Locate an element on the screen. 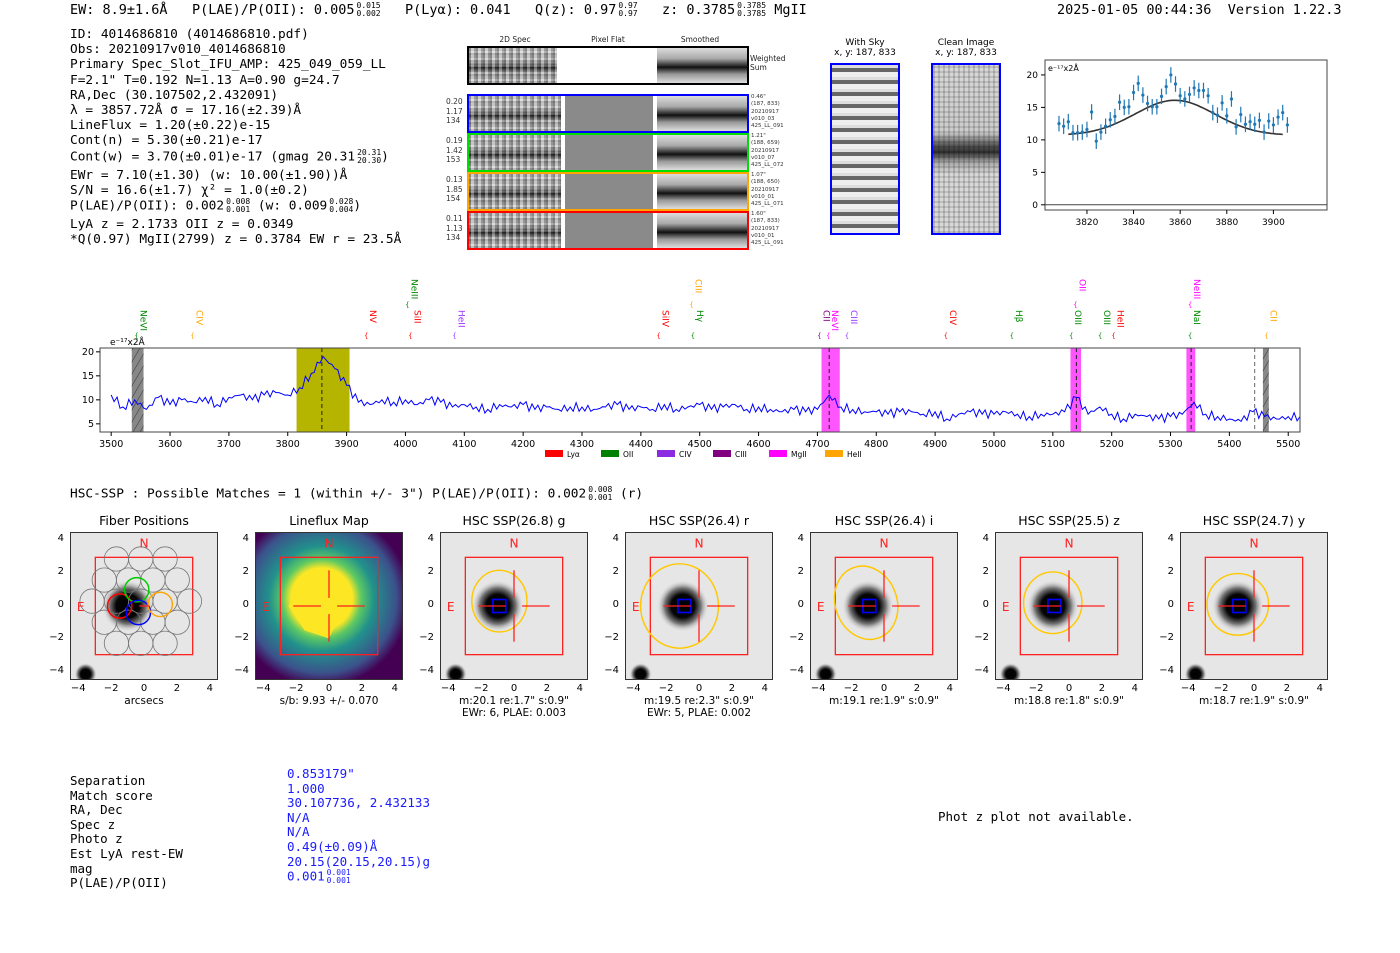 The image size is (1400, 953). fiber-stat: 1.42 is located at coordinates (454, 150).